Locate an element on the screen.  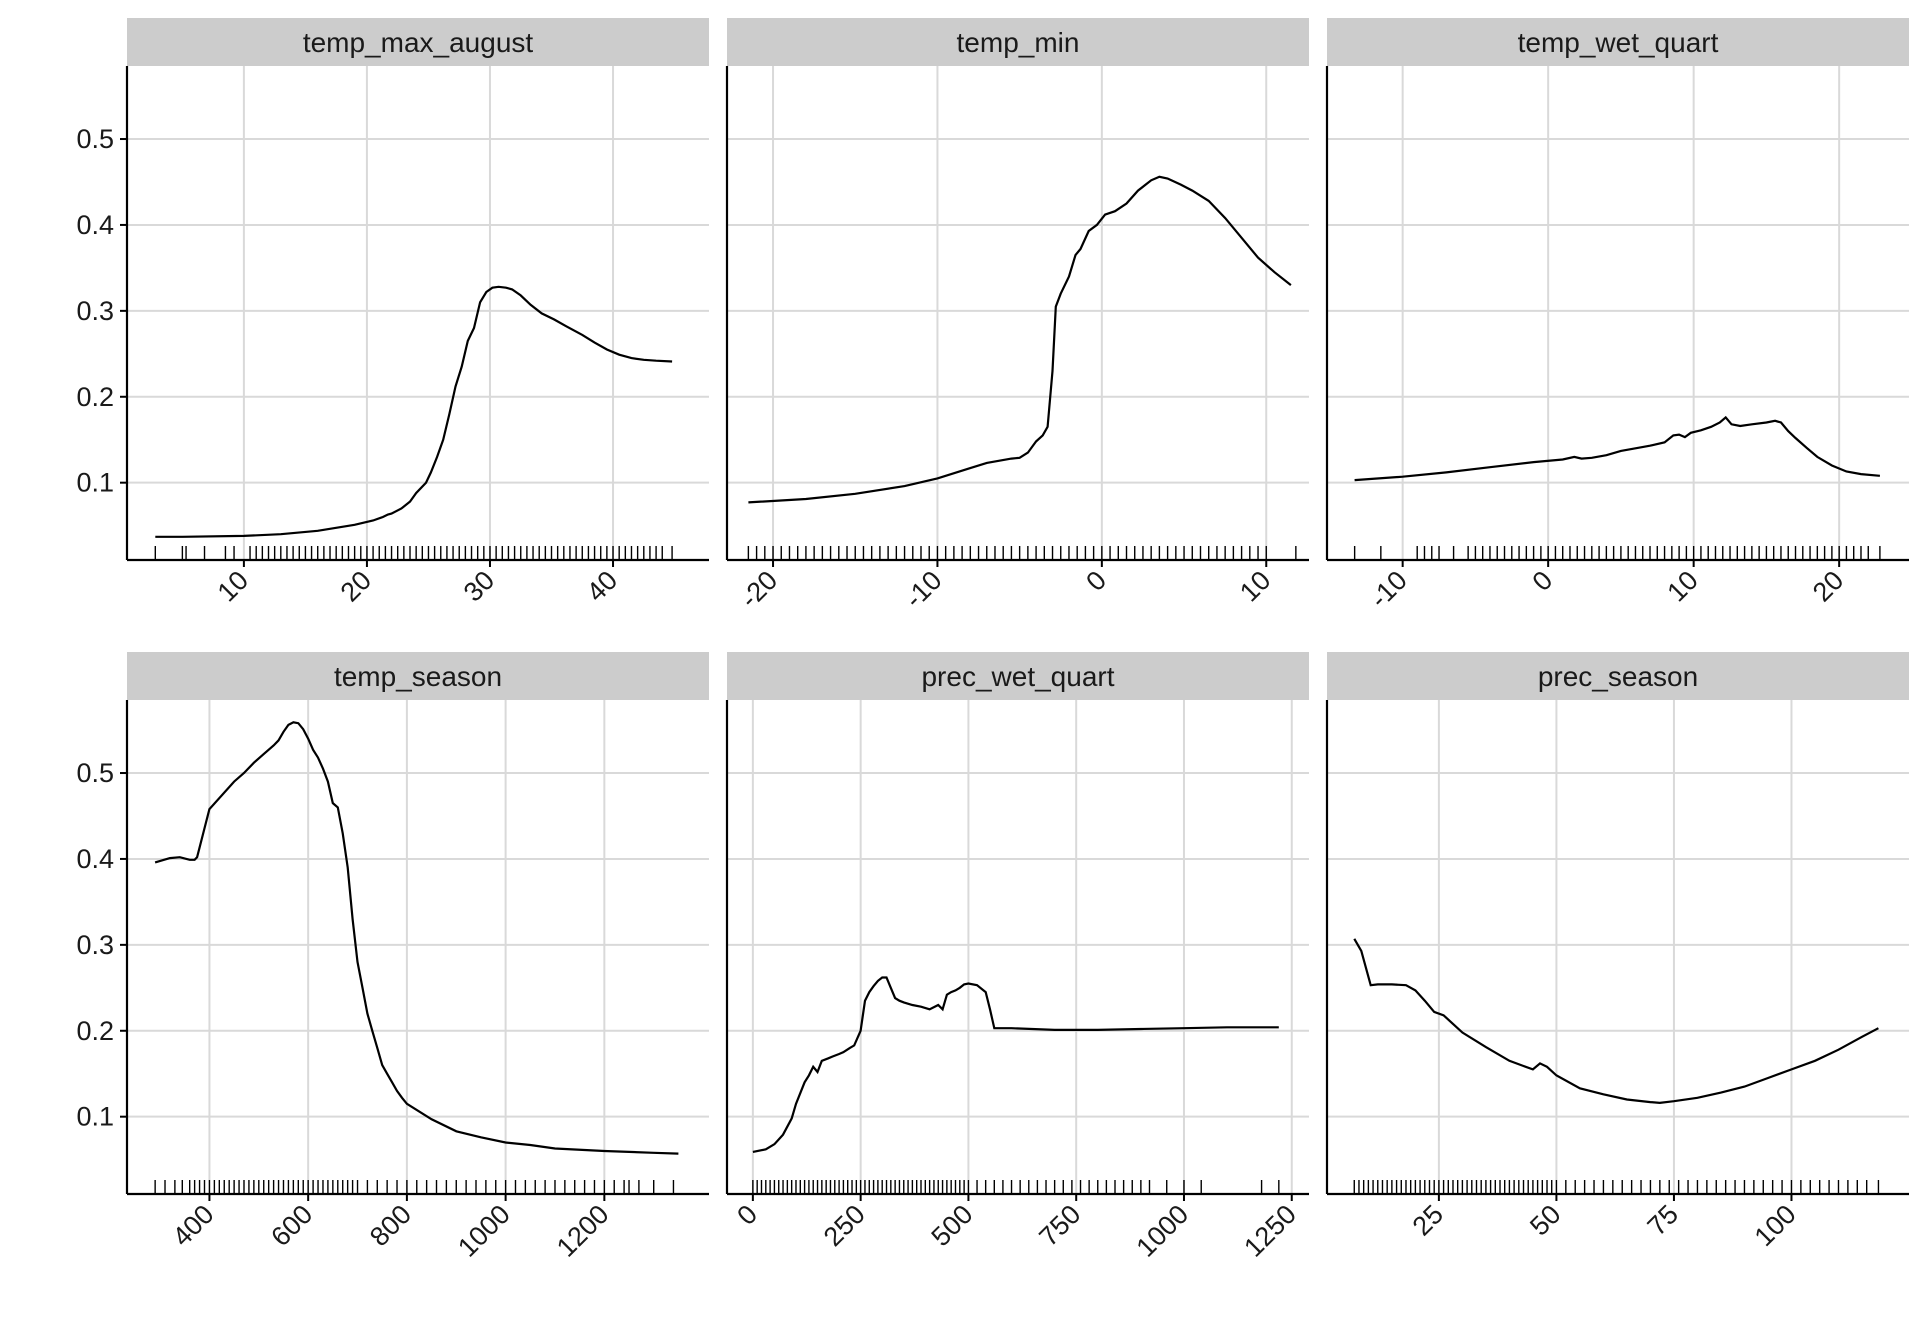
panel-title: prec_wet_quart is located at coordinates (1017, 676).